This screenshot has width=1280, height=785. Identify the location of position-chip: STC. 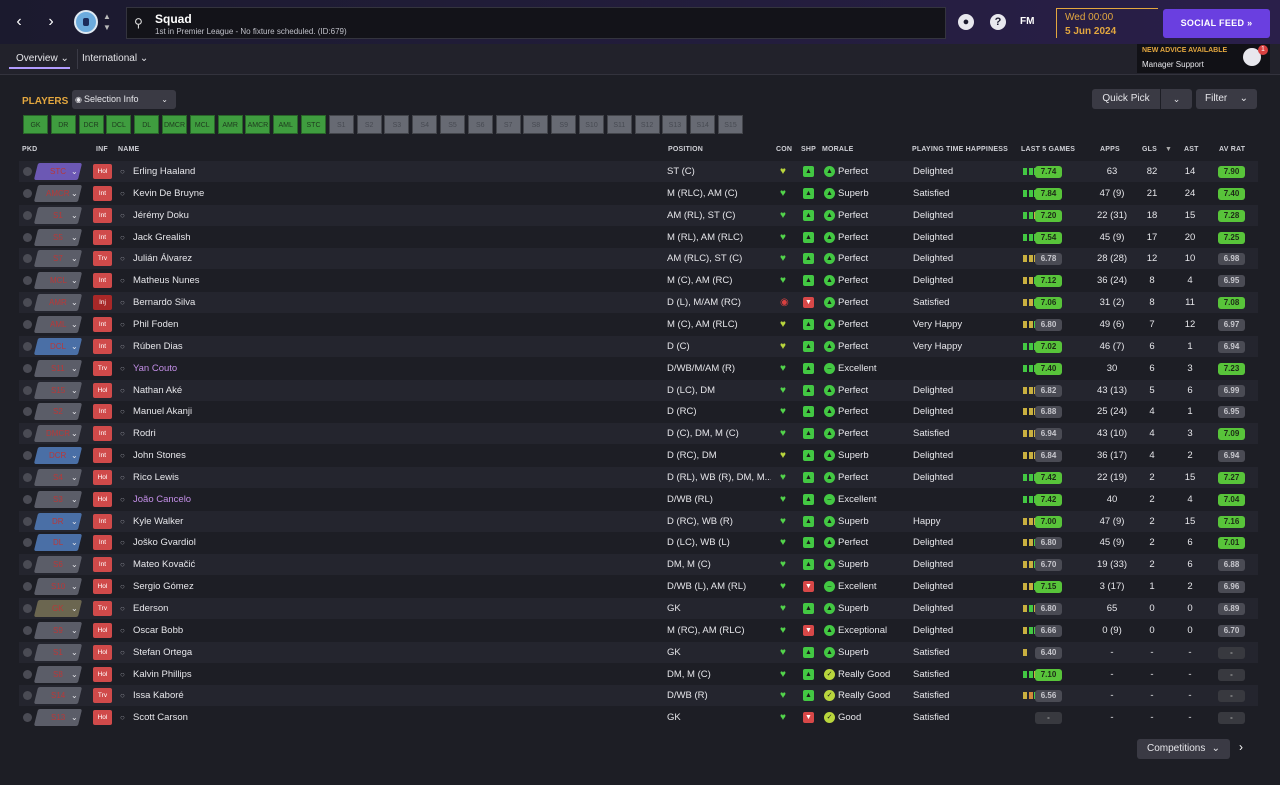
(313, 124).